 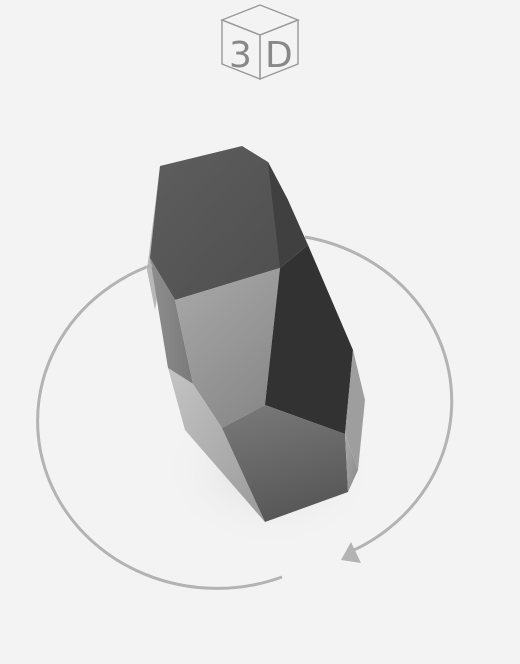 What do you see at coordinates (379, 394) in the screenshot?
I see `rotation-ring-back` at bounding box center [379, 394].